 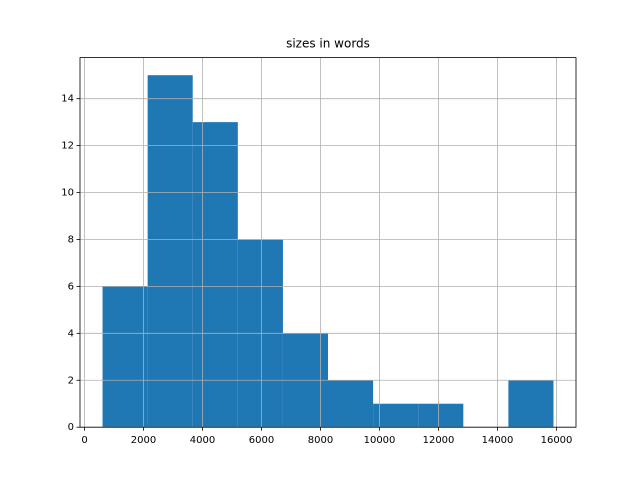 What do you see at coordinates (71, 380) in the screenshot?
I see `y-tick-label: 2` at bounding box center [71, 380].